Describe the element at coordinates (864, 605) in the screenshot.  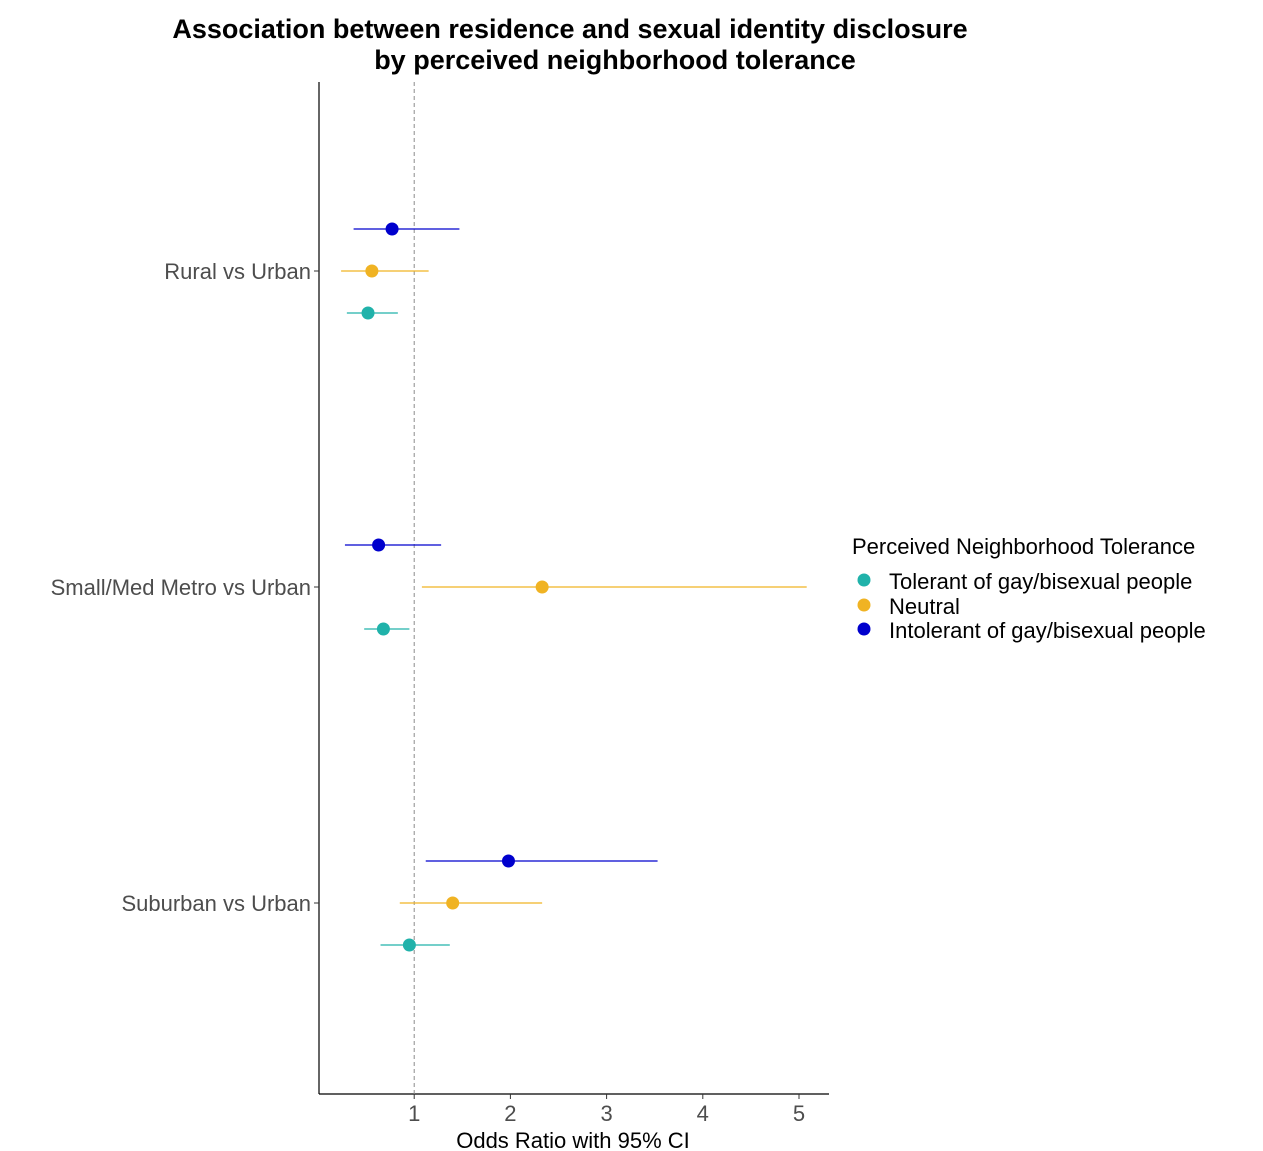
I see `legend-key-neutral` at that location.